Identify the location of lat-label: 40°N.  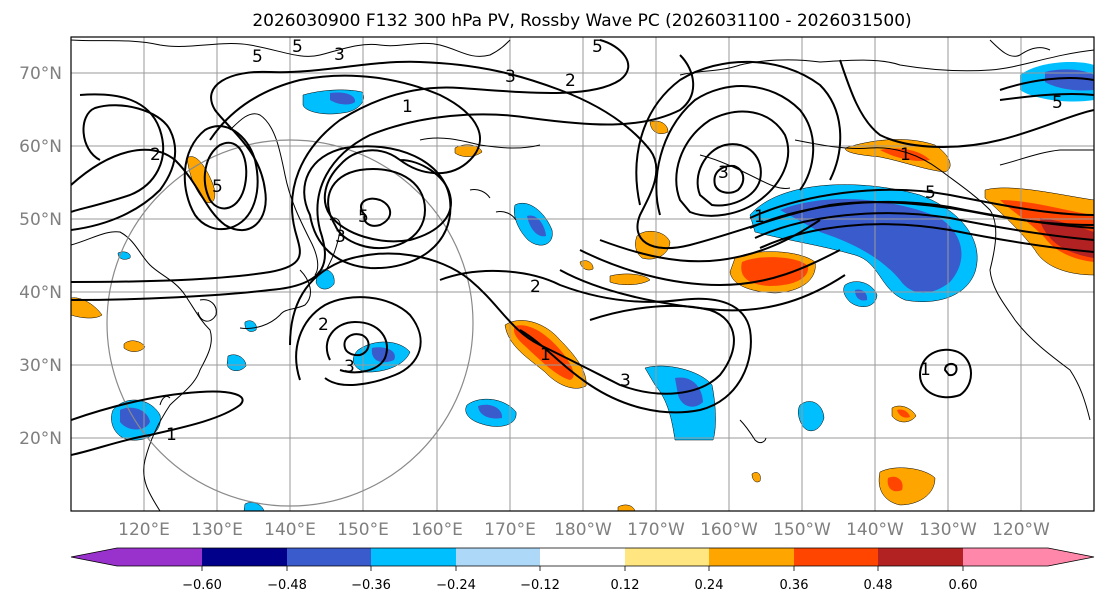
(40, 293).